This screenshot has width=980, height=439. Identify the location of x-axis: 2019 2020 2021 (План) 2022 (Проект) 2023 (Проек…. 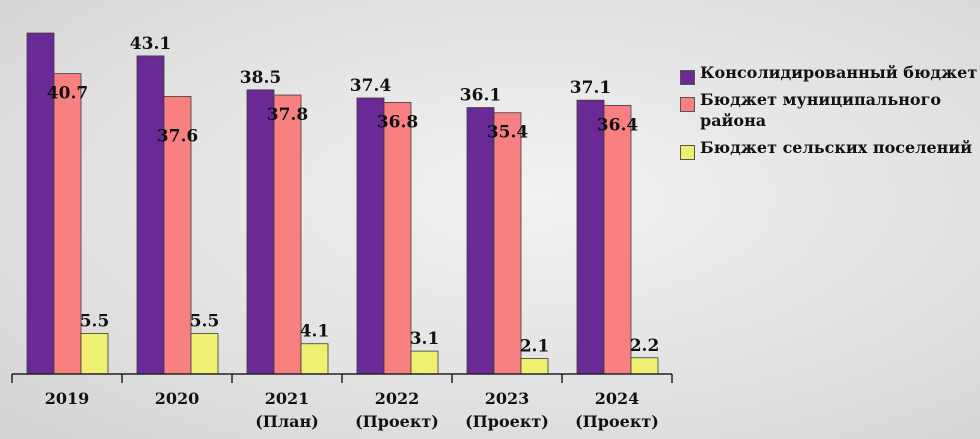
(342, 402).